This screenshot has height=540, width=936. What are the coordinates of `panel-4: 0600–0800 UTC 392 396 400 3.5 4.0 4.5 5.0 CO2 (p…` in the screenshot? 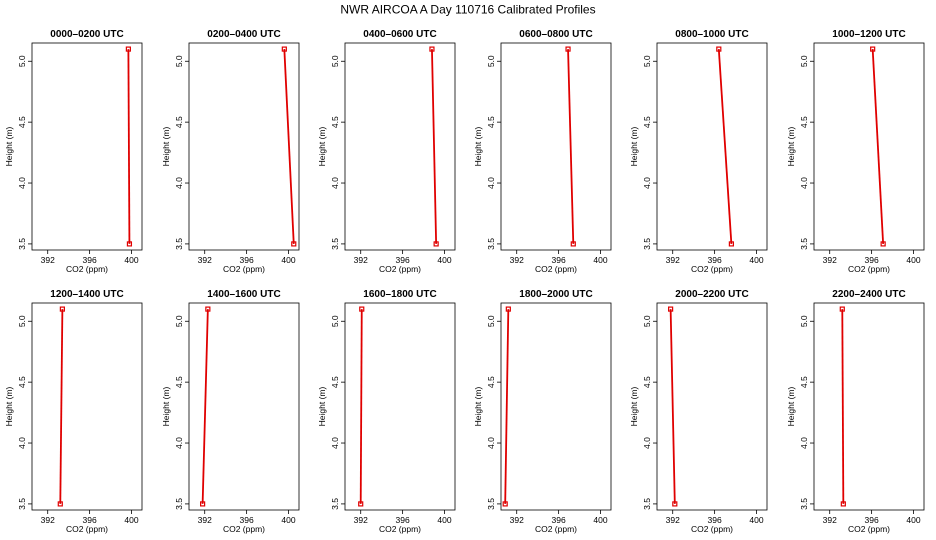 It's located at (542, 151).